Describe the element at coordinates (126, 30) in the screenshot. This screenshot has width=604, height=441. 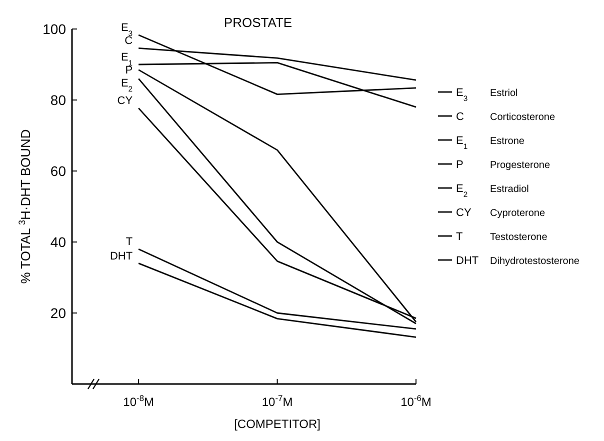
I see `text: E$_{3}$` at that location.